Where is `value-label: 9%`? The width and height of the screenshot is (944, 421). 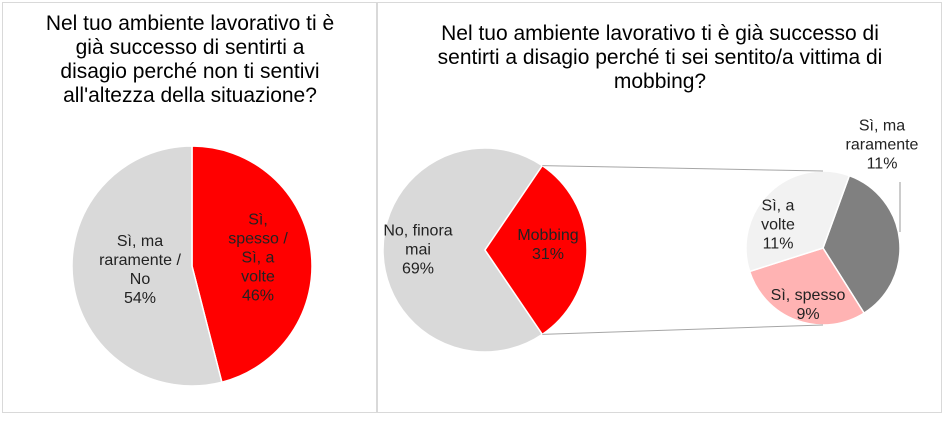
value-label: 9% is located at coordinates (808, 314).